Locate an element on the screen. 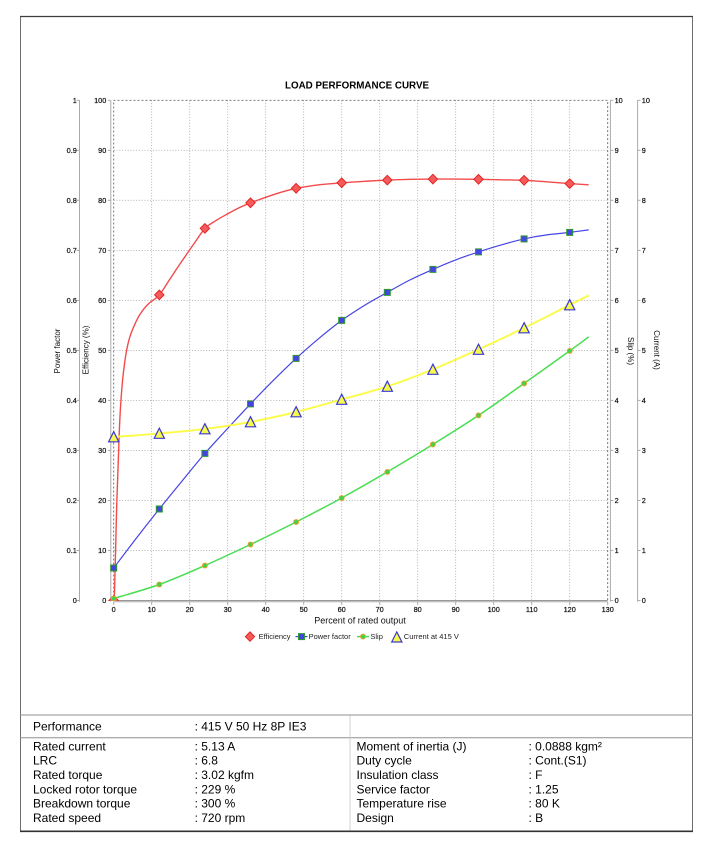  svg-text: 130 is located at coordinates (608, 609).